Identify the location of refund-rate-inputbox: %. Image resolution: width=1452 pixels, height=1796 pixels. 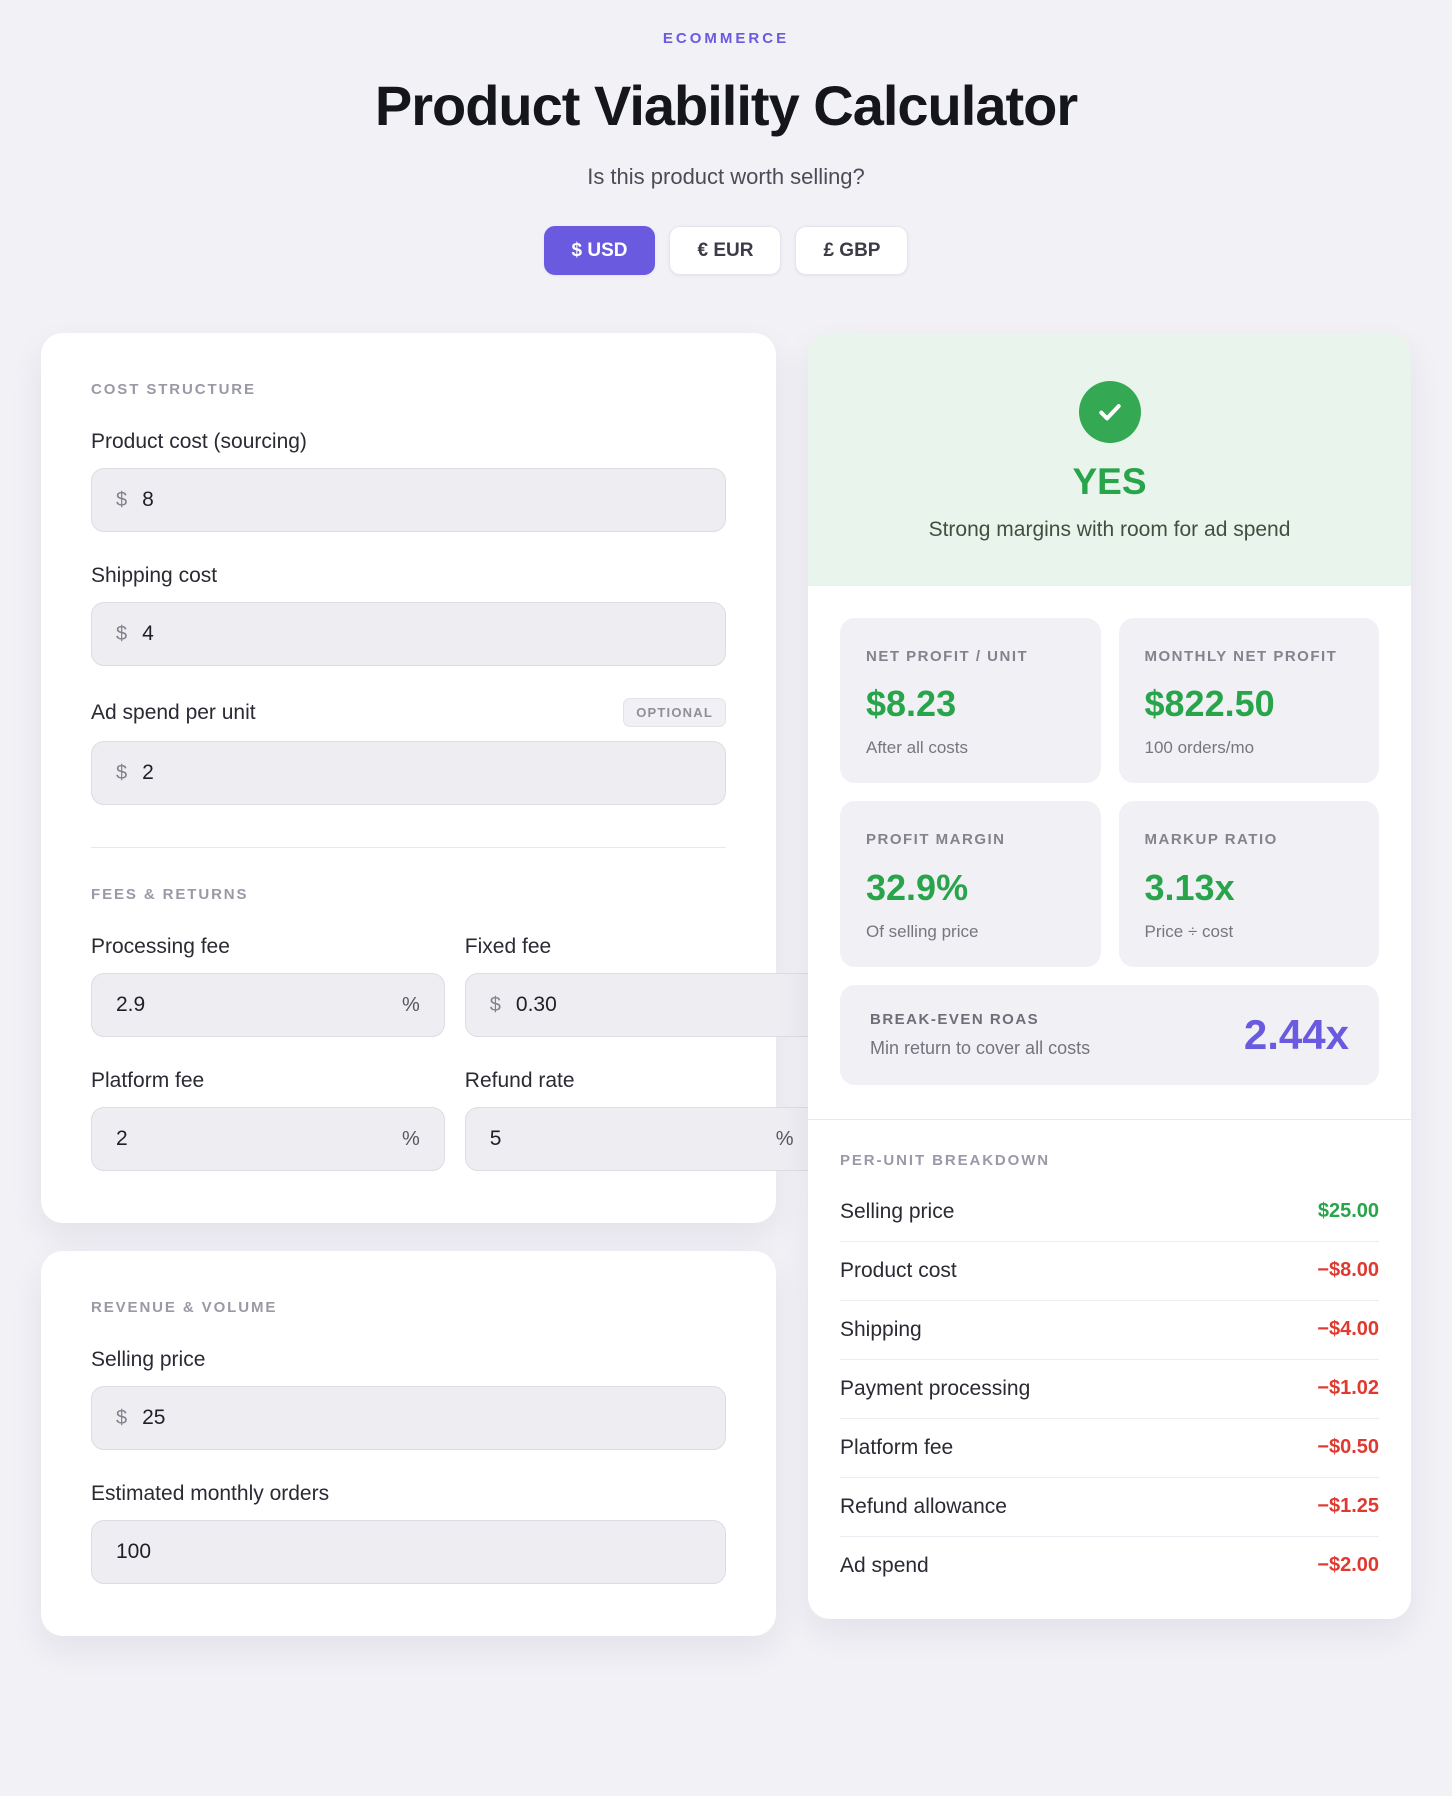
(641, 1139).